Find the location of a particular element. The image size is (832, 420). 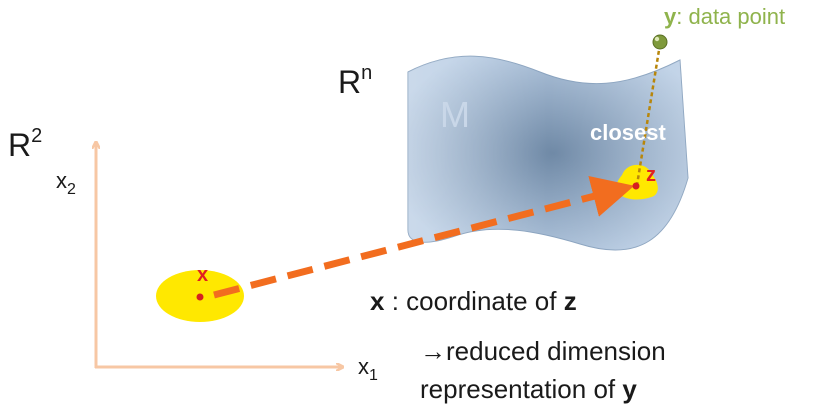

ambient-space-exponent: n is located at coordinates (367, 73).